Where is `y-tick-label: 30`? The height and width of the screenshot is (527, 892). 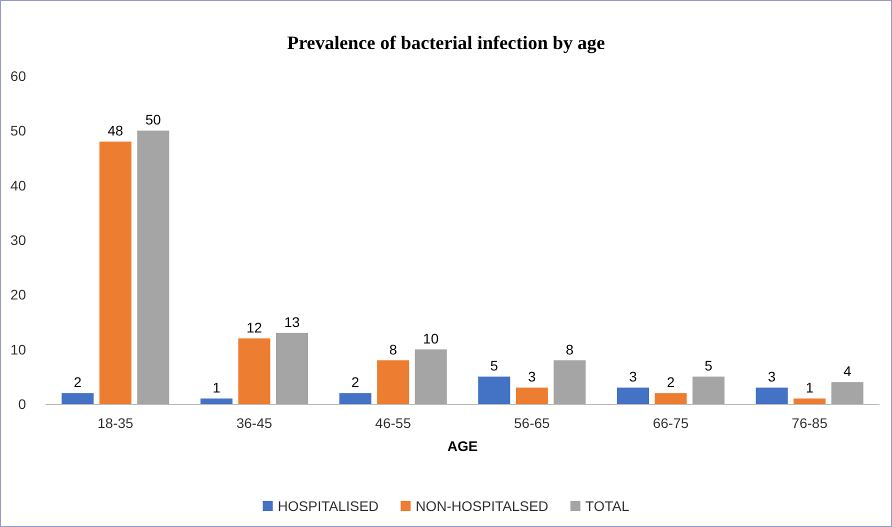 y-tick-label: 30 is located at coordinates (18, 240).